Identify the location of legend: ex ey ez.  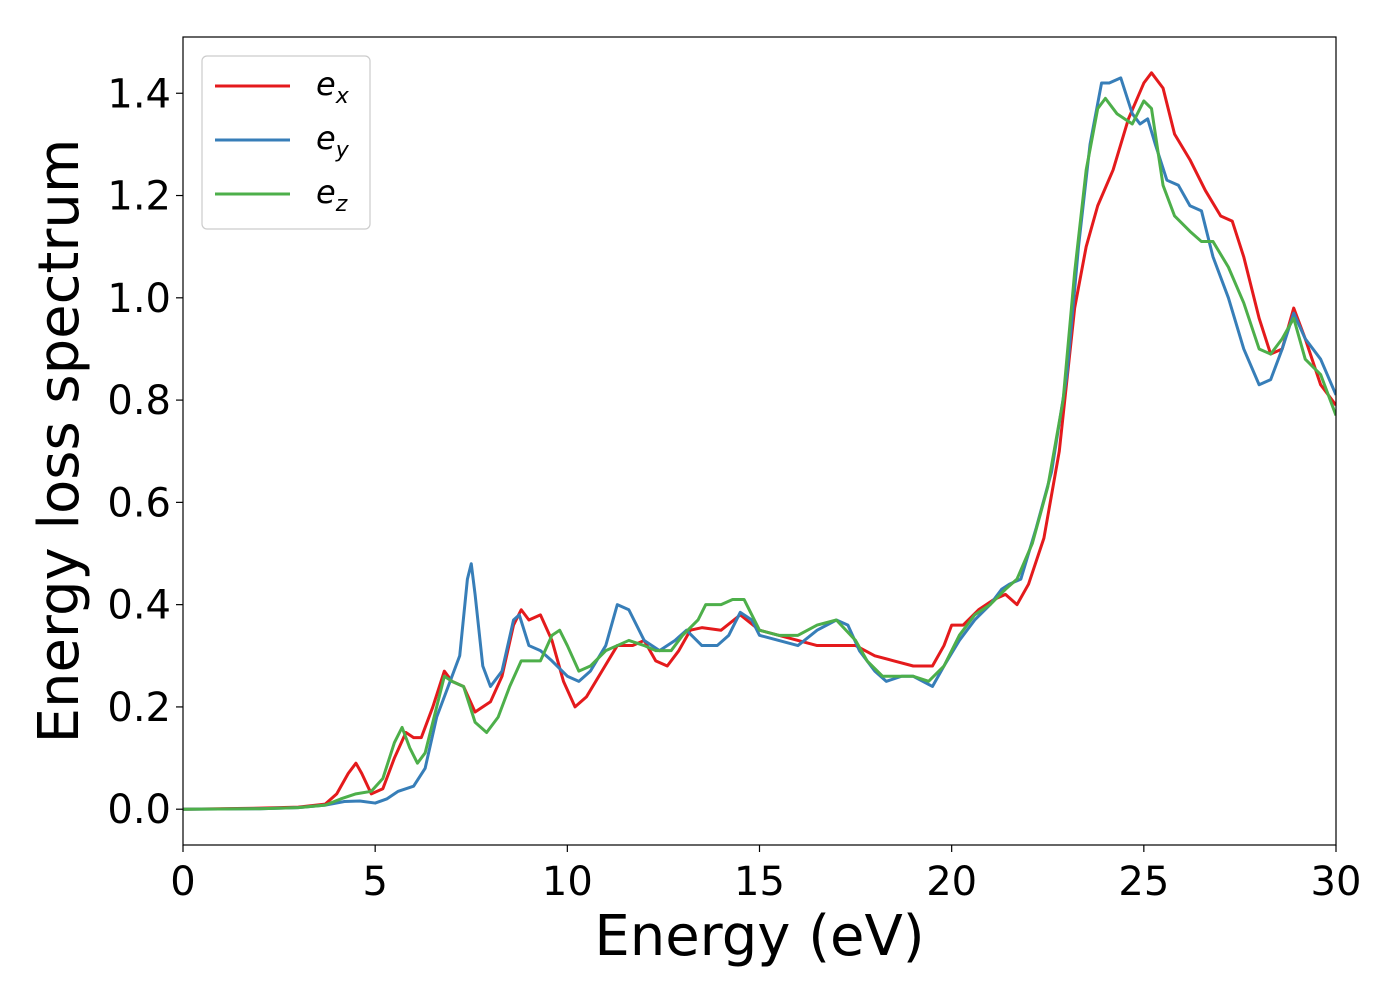
(286, 142).